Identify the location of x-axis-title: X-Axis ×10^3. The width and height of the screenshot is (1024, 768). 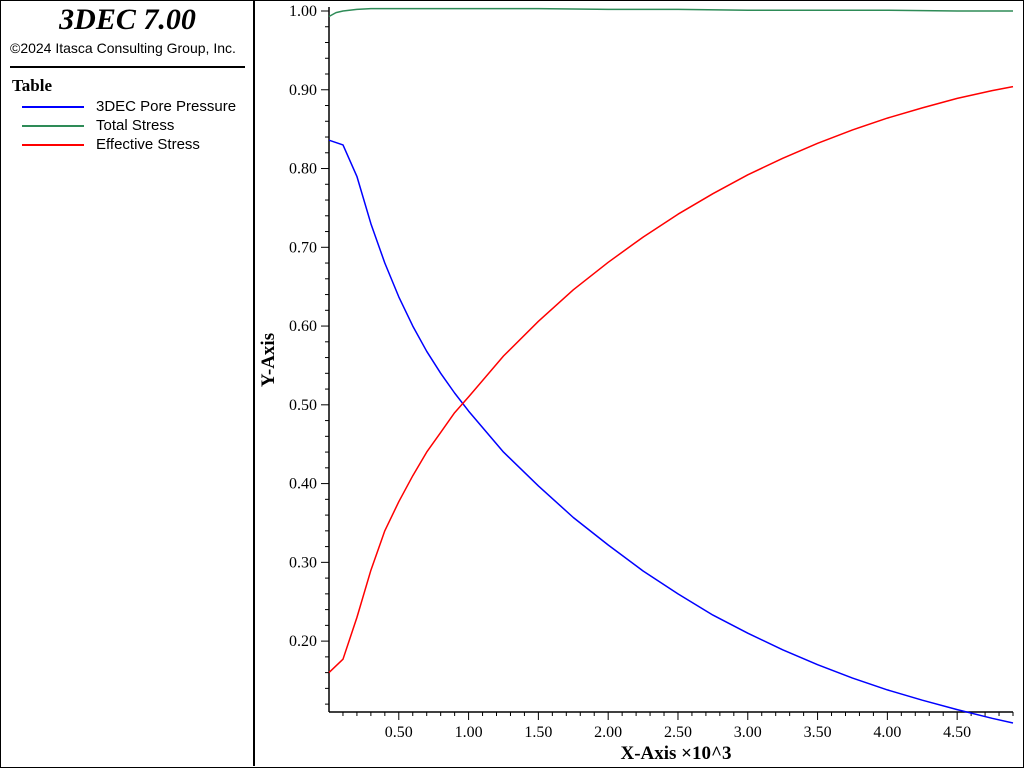
(675, 753).